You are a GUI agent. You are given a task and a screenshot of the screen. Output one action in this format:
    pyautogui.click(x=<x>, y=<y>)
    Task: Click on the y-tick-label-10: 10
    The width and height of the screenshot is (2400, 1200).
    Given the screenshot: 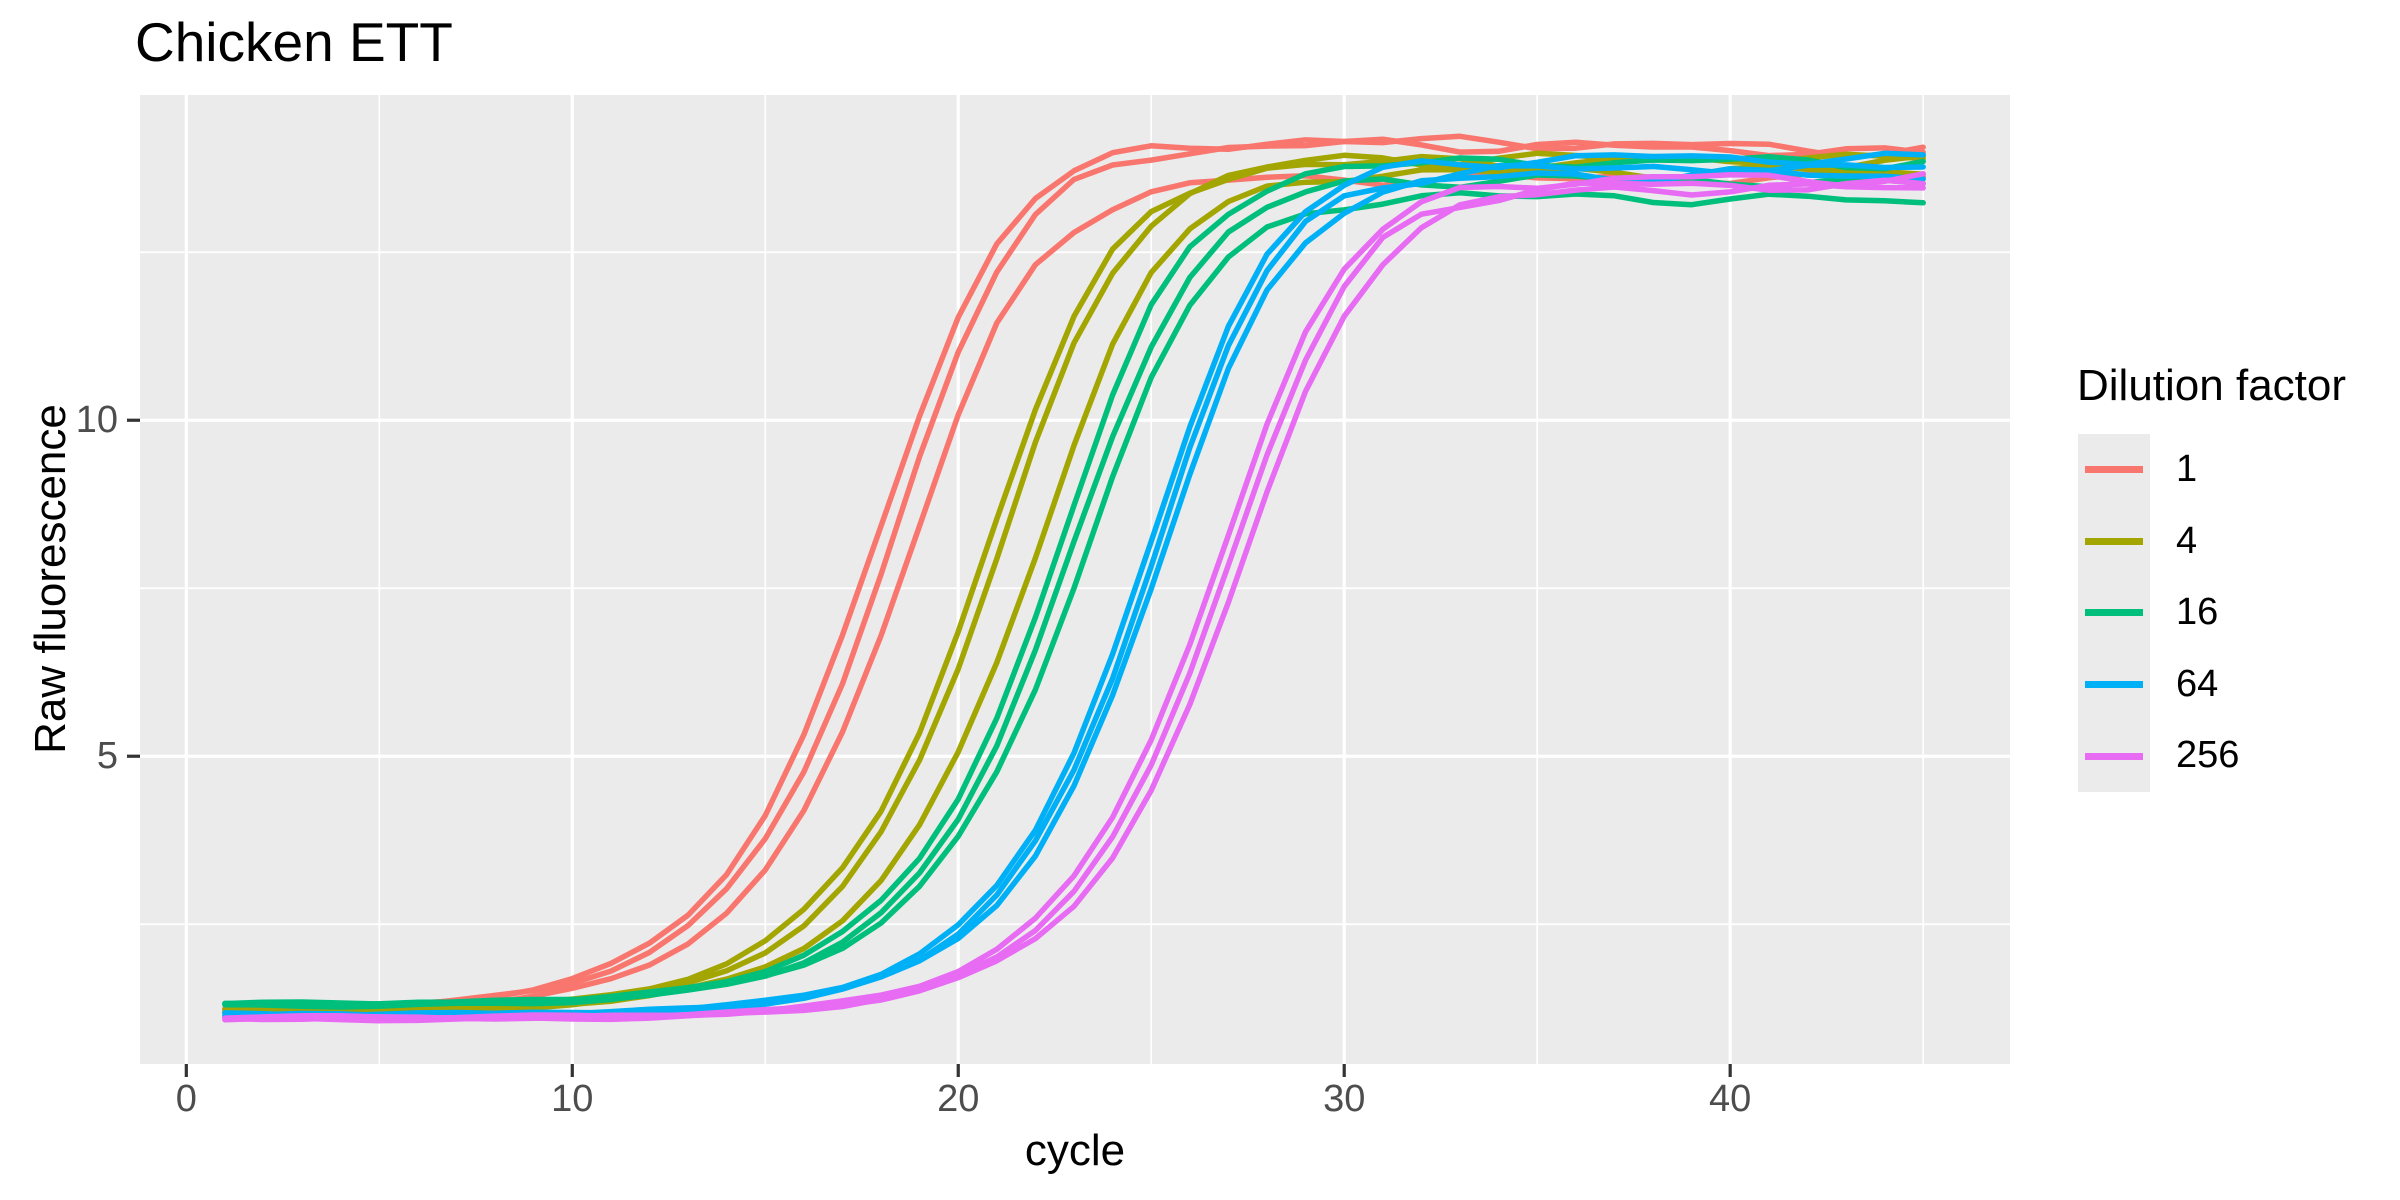 What is the action you would take?
    pyautogui.click(x=96, y=420)
    